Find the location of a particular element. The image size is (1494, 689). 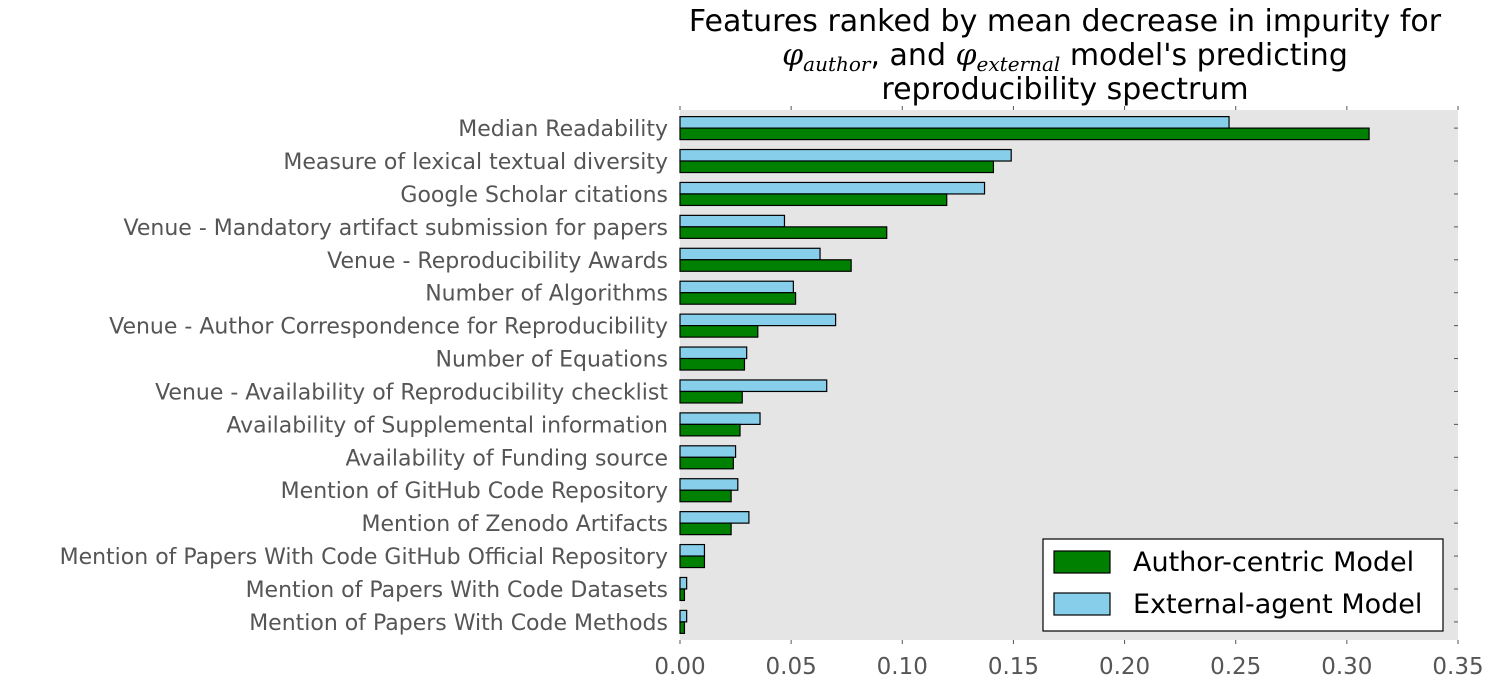

phi-external-subscript: external is located at coordinates (1018, 64).